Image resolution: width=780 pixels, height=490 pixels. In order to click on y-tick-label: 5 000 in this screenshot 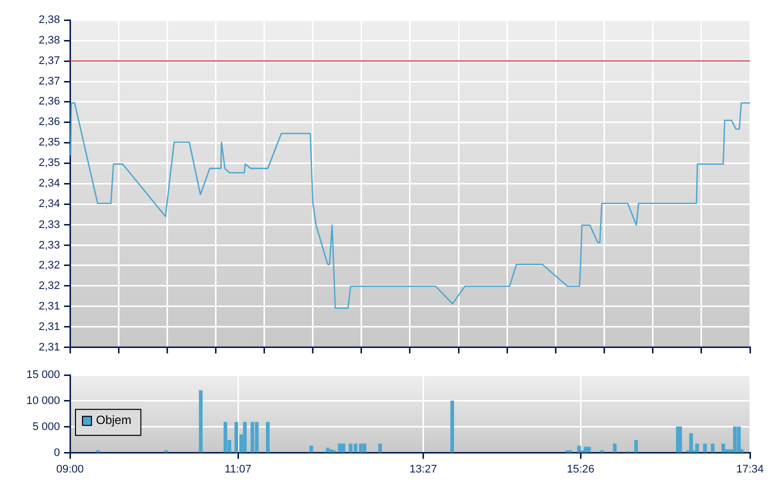, I will do `click(46, 426)`.